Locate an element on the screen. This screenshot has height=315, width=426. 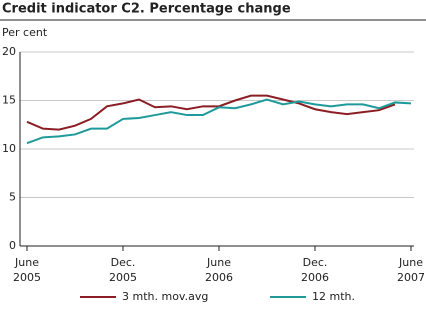
y-tick-label: 20 is located at coordinates (9, 51).